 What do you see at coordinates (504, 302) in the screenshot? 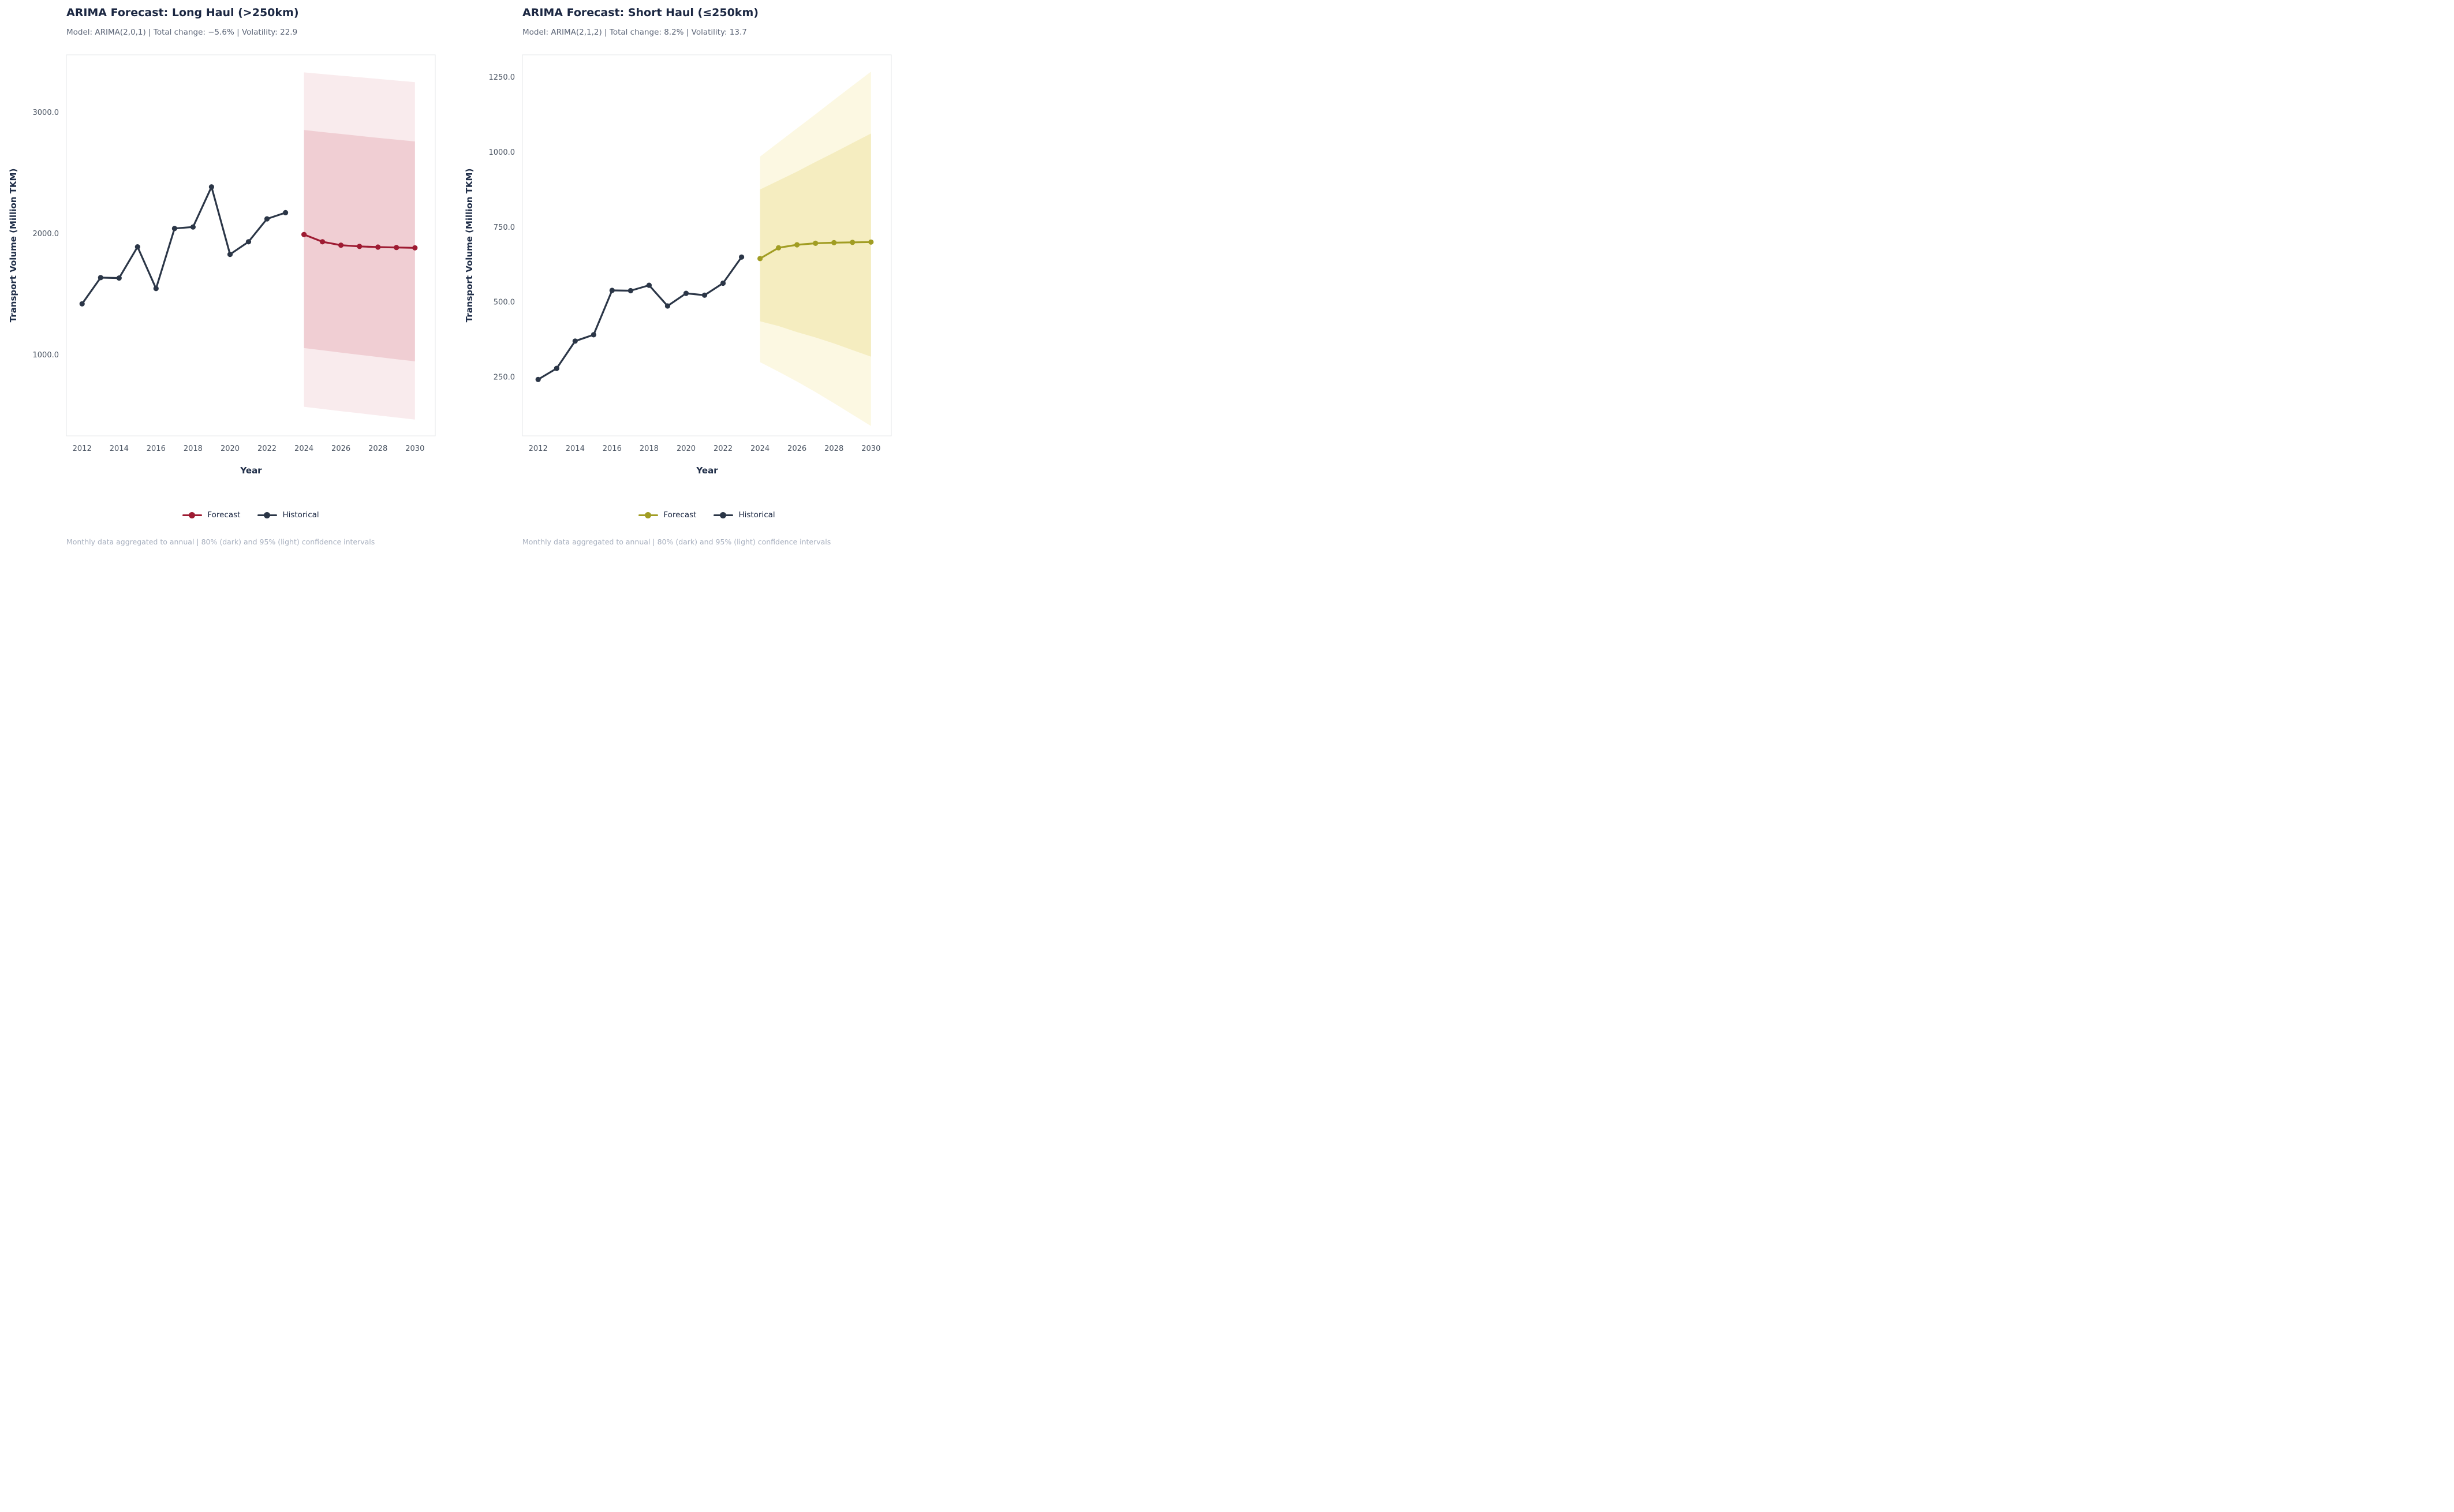
I see `y-tick-label: 500.0` at bounding box center [504, 302].